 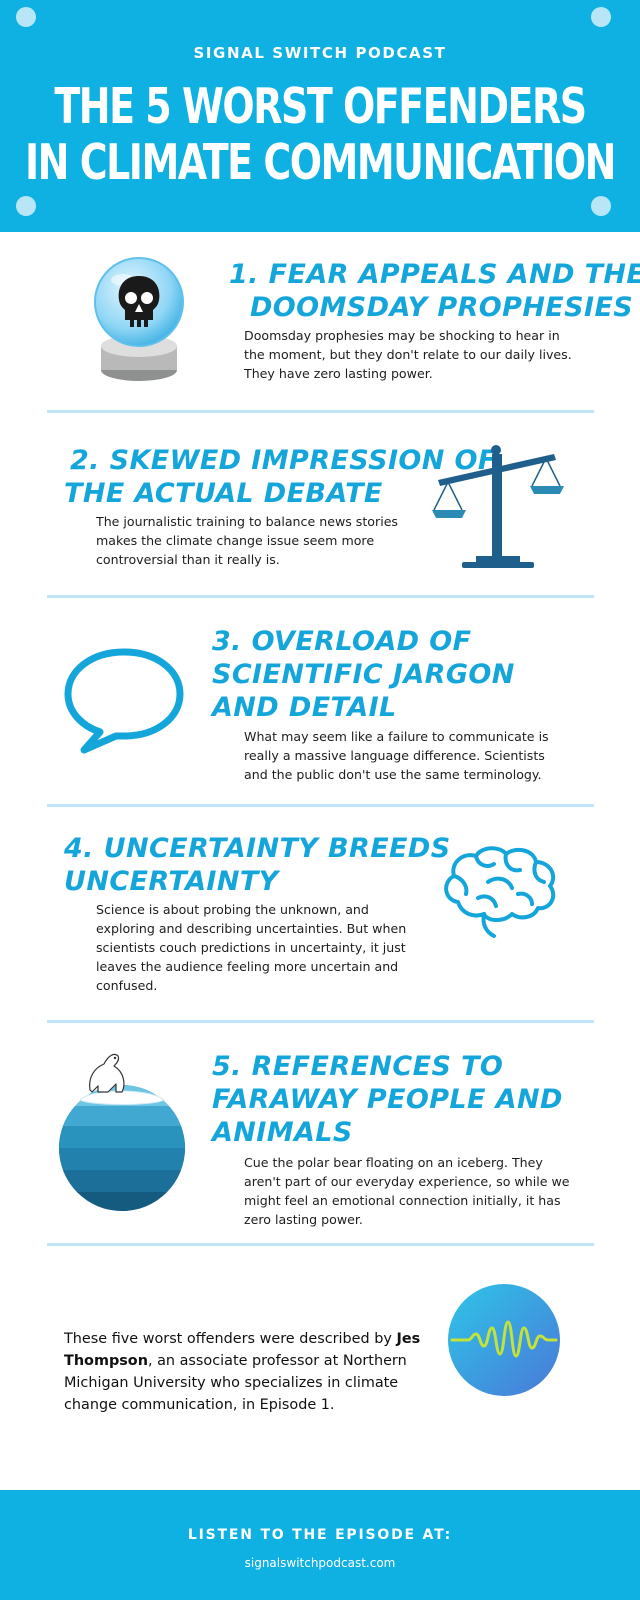 What do you see at coordinates (320, 106) in the screenshot?
I see `page-title: THE 5 WORST OFFENDERS` at bounding box center [320, 106].